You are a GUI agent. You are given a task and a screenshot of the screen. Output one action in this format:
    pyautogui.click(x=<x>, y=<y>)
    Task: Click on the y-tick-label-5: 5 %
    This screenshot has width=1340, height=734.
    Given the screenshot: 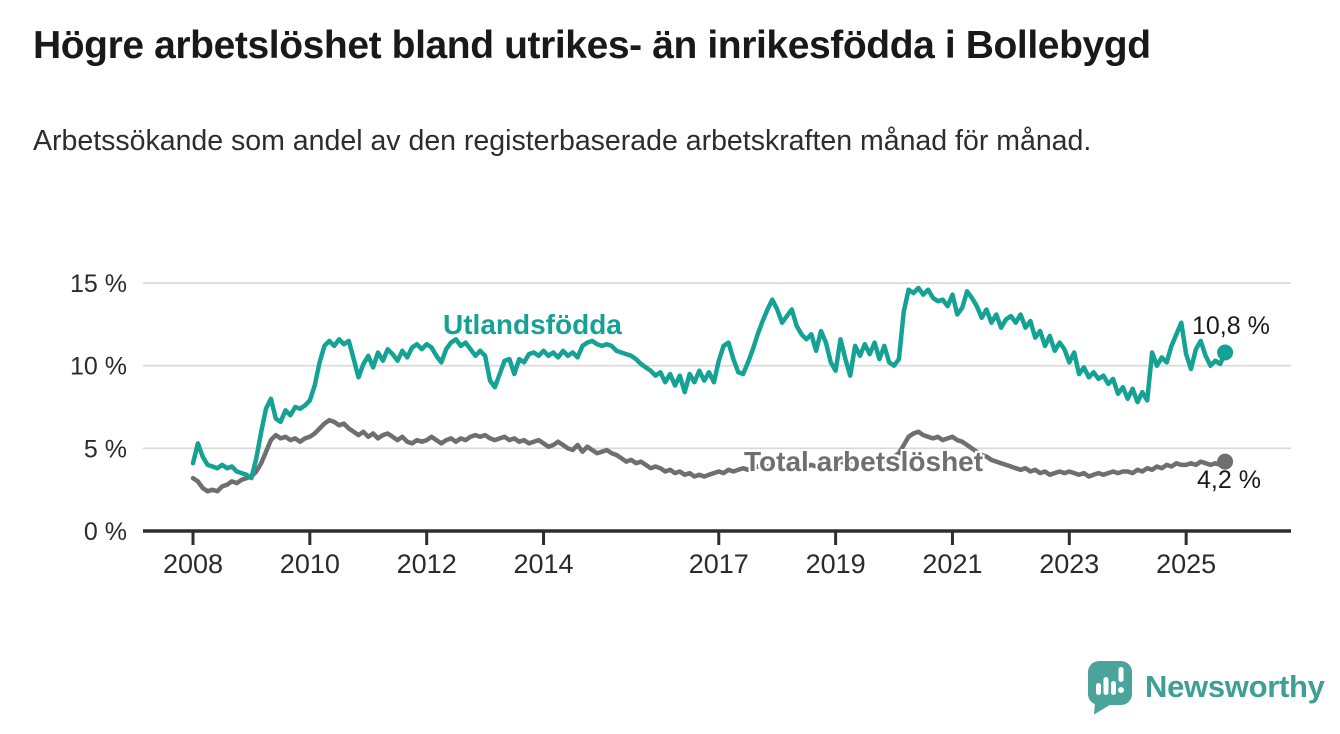 What is the action you would take?
    pyautogui.click(x=105, y=449)
    